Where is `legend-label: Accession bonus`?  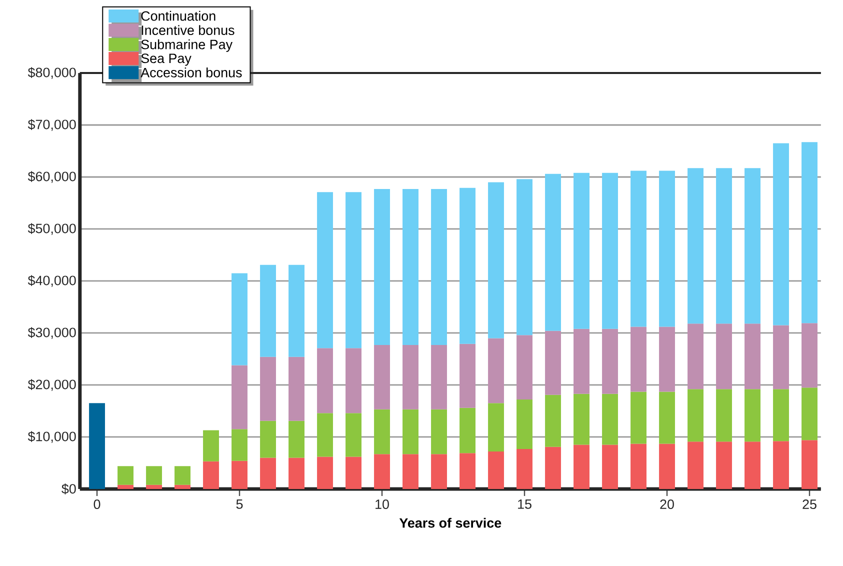 legend-label: Accession bonus is located at coordinates (191, 72).